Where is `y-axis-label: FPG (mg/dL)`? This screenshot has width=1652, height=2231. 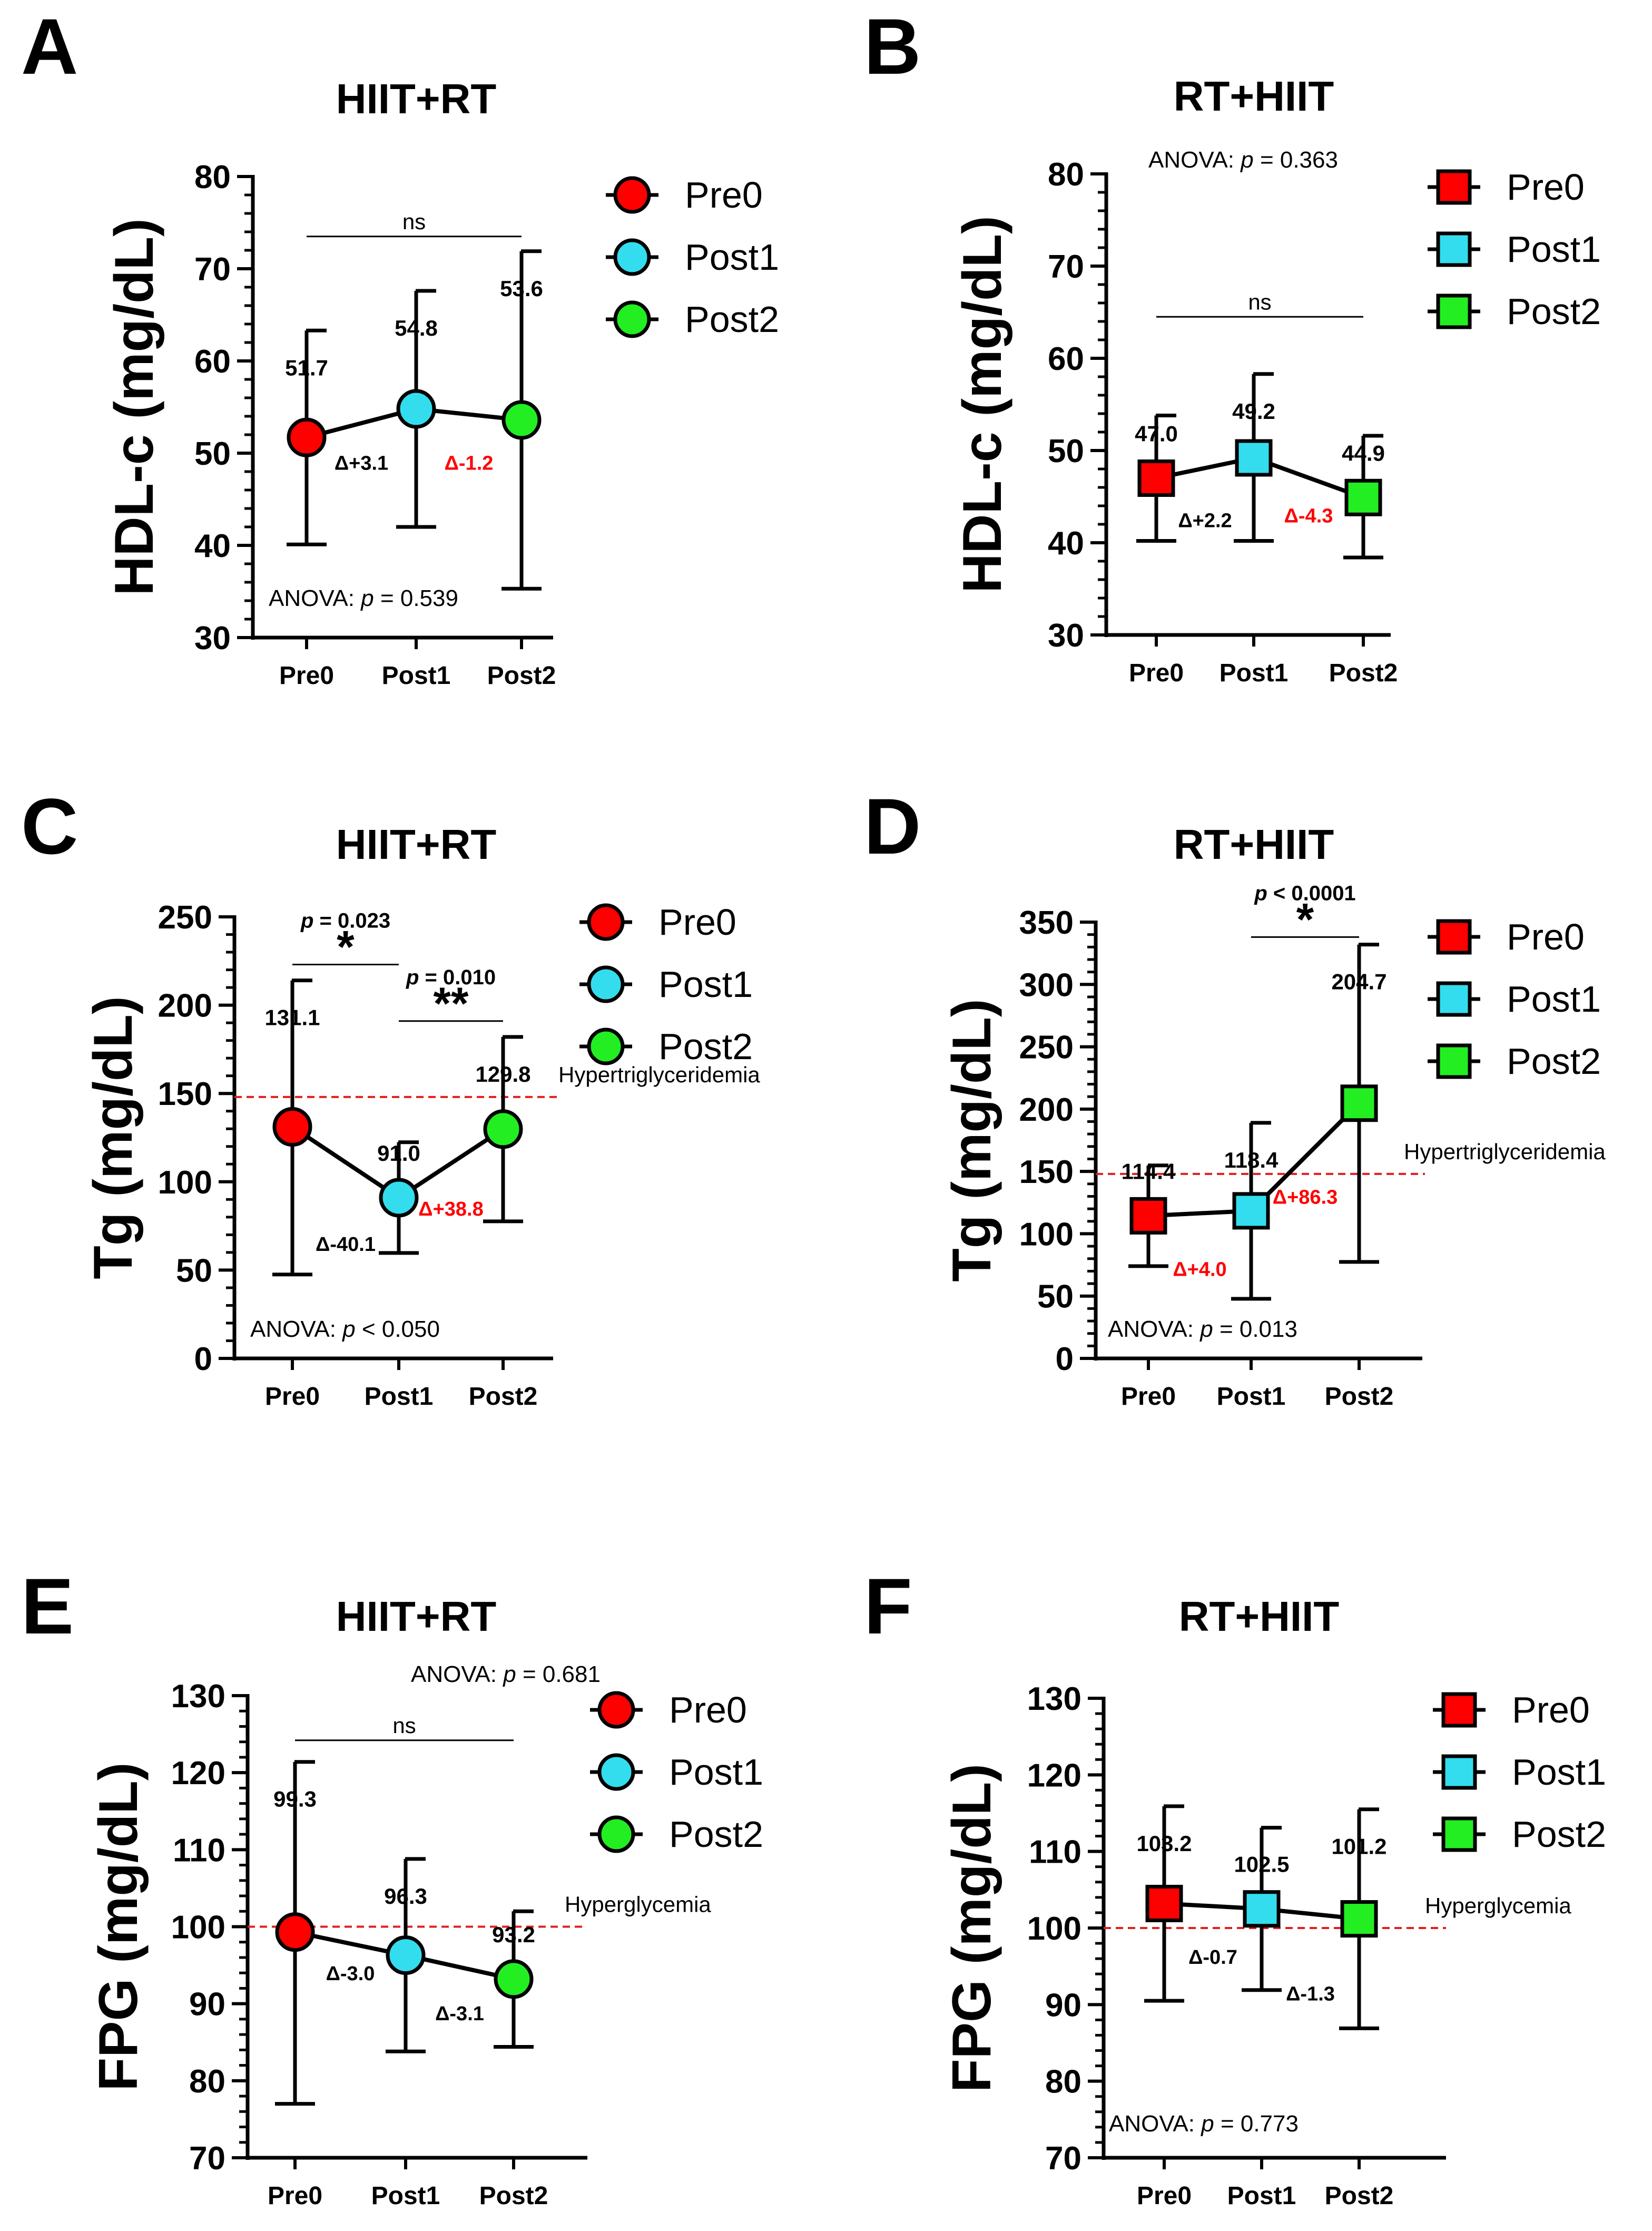 y-axis-label: FPG (mg/dL) is located at coordinates (971, 1928).